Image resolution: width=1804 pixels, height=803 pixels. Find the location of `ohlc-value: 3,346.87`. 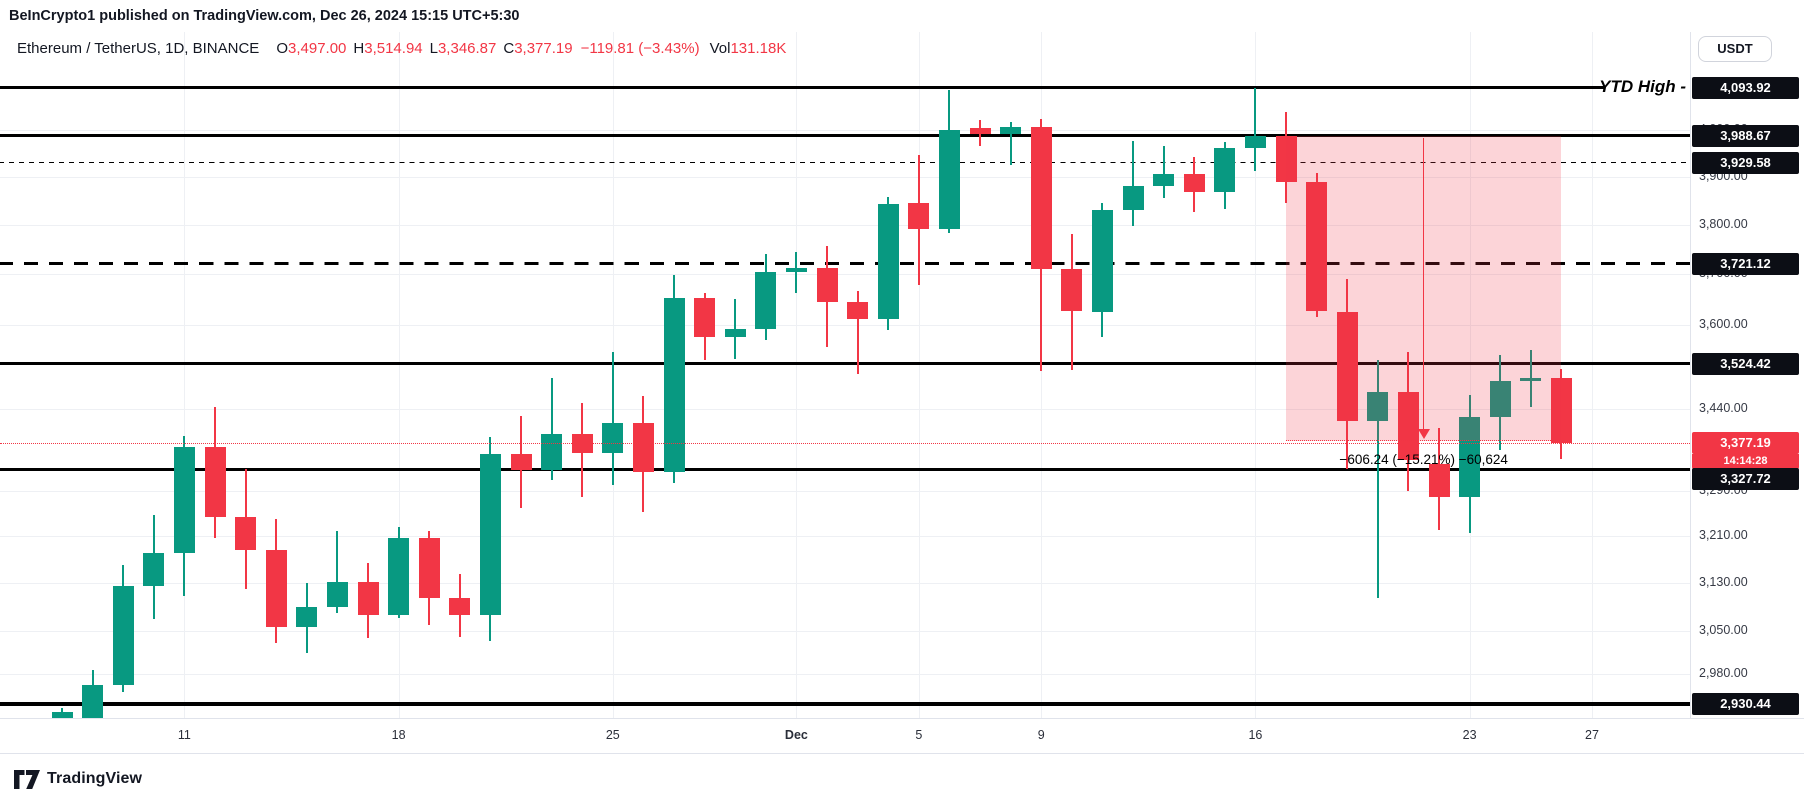

ohlc-value: 3,346.87 is located at coordinates (467, 48).